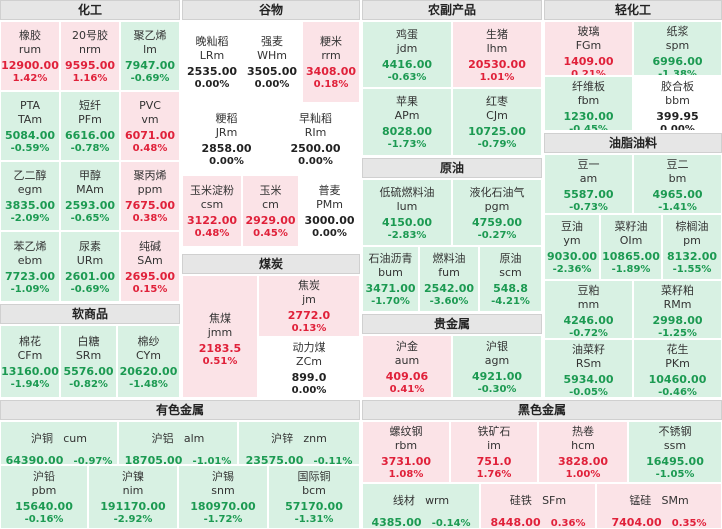 The width and height of the screenshot is (722, 529). I want to click on futures-tile-cum: 沪铜 cum 64390.00 -0.97%, so click(59, 443).